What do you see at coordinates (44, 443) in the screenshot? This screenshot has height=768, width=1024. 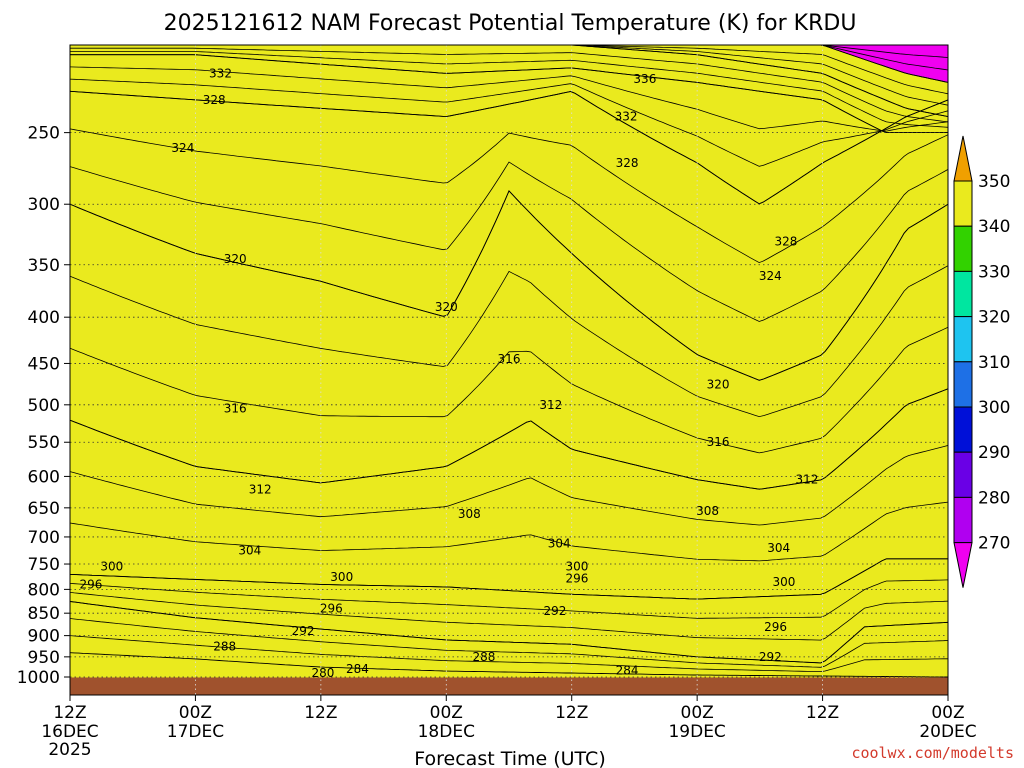 I see `y-tick-label: 550` at bounding box center [44, 443].